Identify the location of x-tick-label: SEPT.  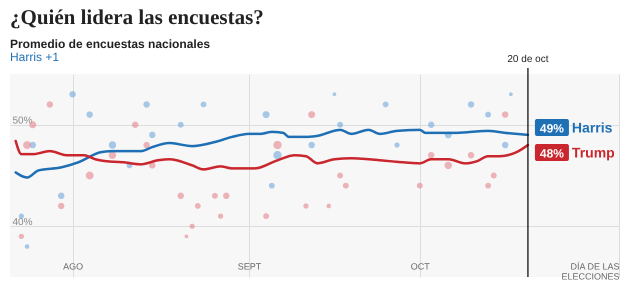
(250, 267).